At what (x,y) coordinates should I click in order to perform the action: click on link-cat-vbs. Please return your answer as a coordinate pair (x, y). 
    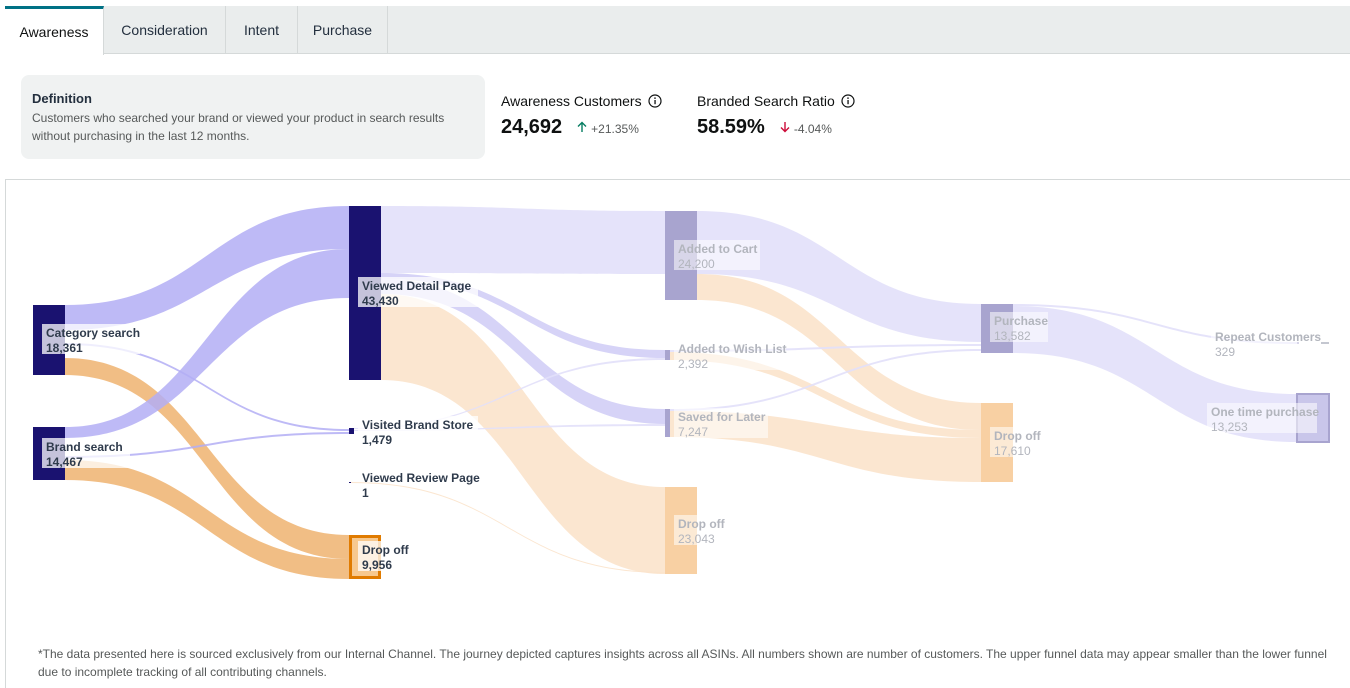
    Looking at the image, I should click on (207, 387).